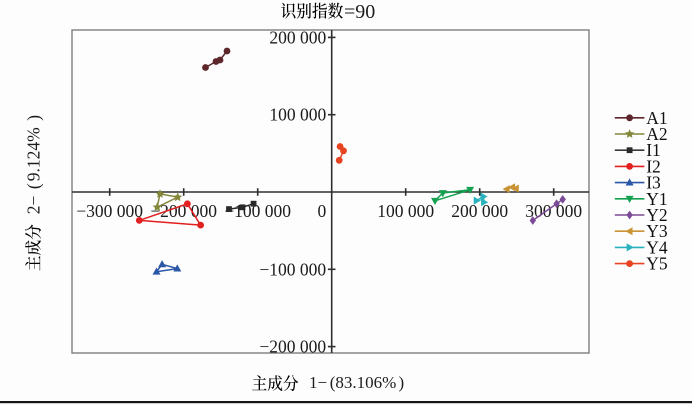 Image resolution: width=692 pixels, height=411 pixels. I want to click on svg-text: I2, so click(653, 166).